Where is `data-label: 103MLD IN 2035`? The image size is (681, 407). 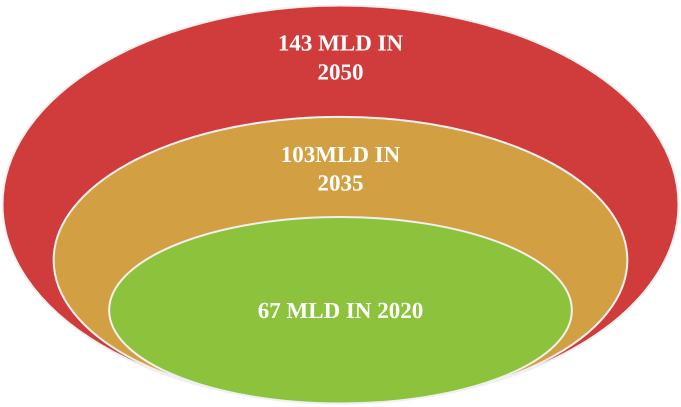 data-label: 103MLD IN 2035 is located at coordinates (340, 169).